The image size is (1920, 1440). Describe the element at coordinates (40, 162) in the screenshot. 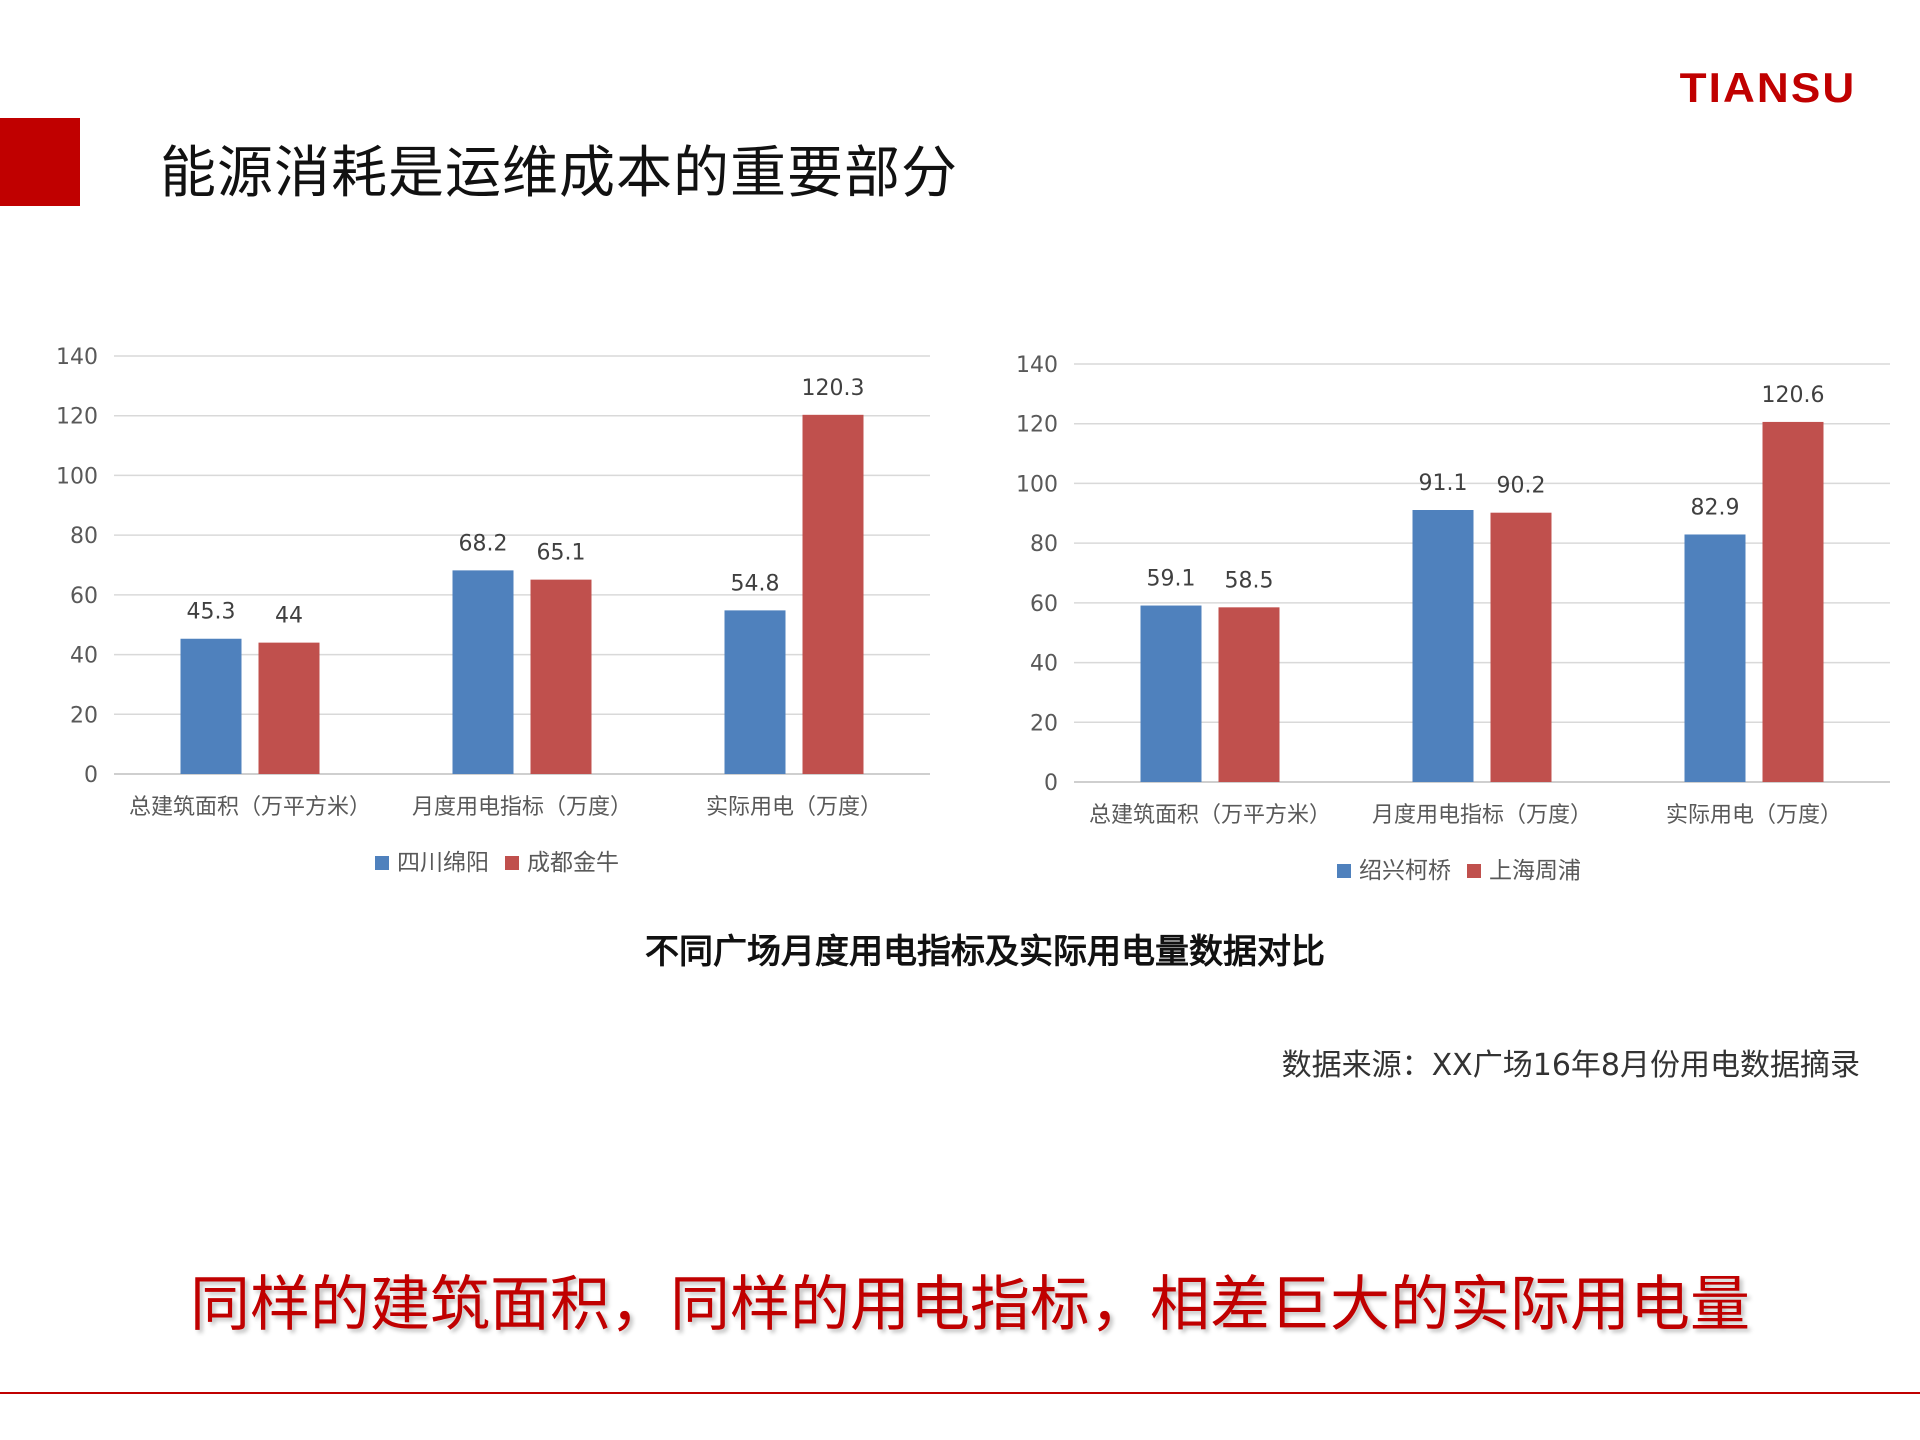

I see `accent-block` at that location.